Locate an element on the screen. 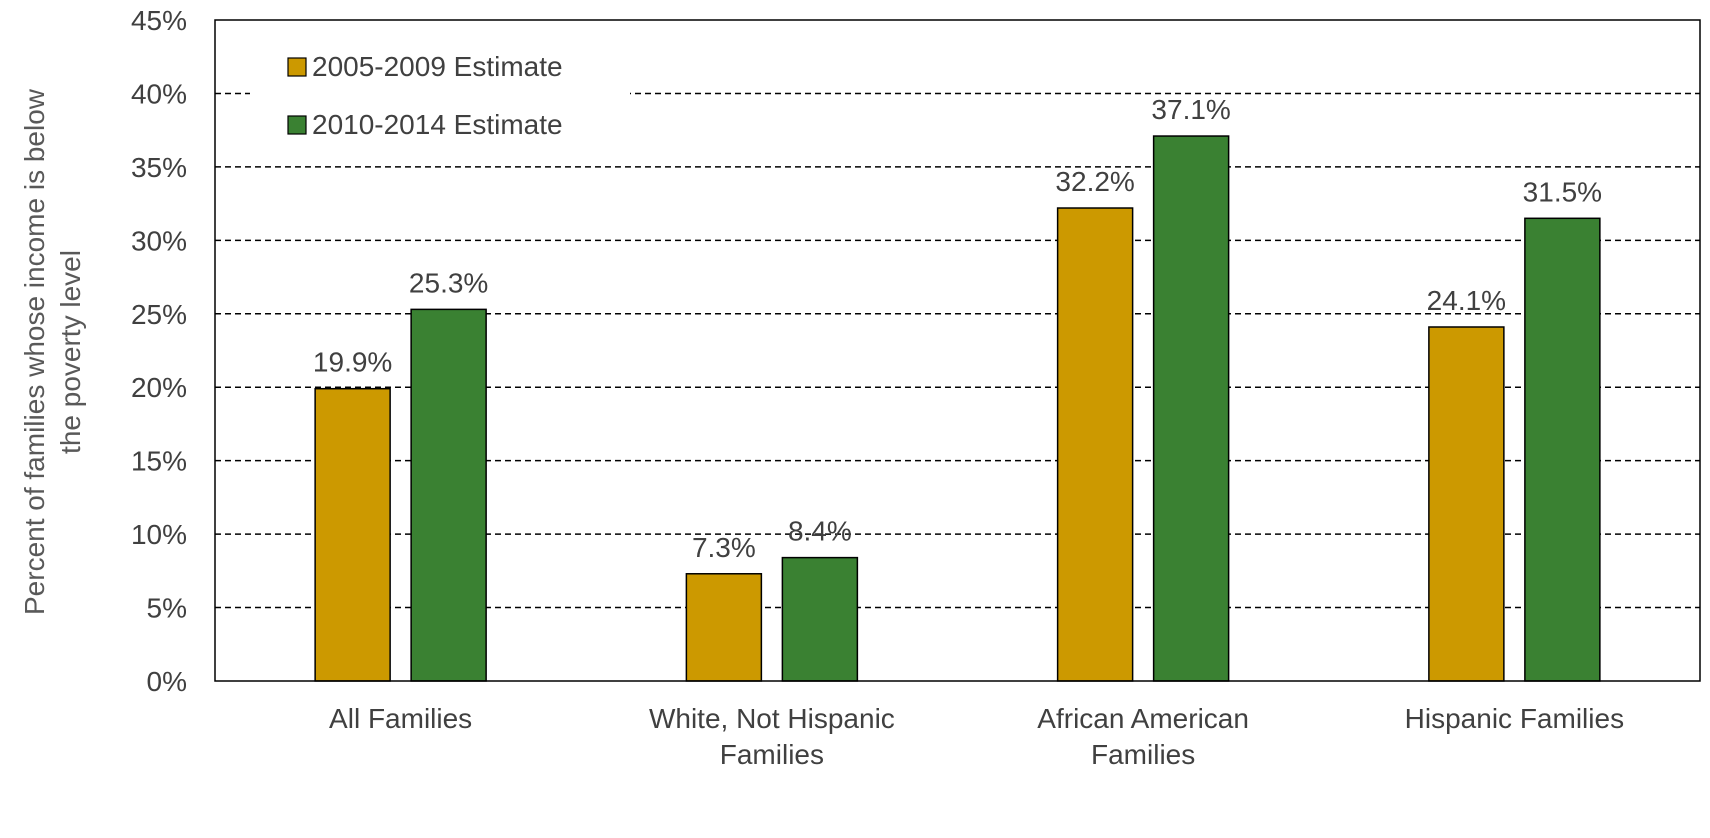 The height and width of the screenshot is (838, 1710). x-category-label: Hispanic Families is located at coordinates (1514, 718).